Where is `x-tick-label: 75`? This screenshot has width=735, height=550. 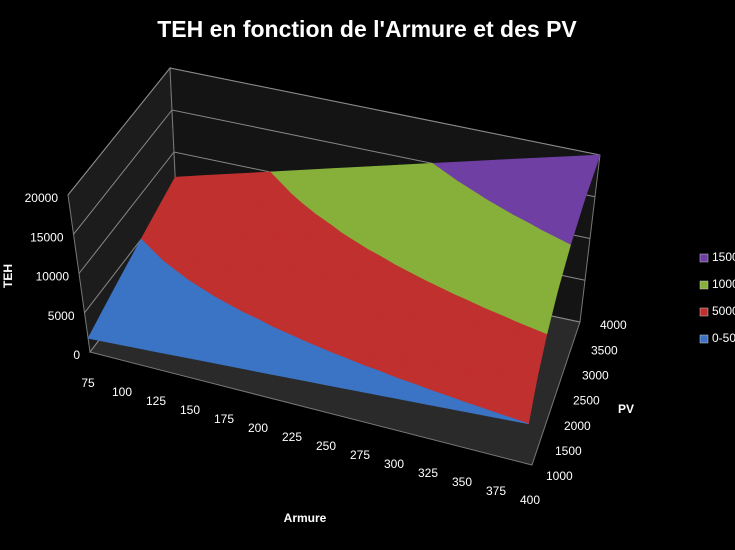
x-tick-label: 75 is located at coordinates (88, 383).